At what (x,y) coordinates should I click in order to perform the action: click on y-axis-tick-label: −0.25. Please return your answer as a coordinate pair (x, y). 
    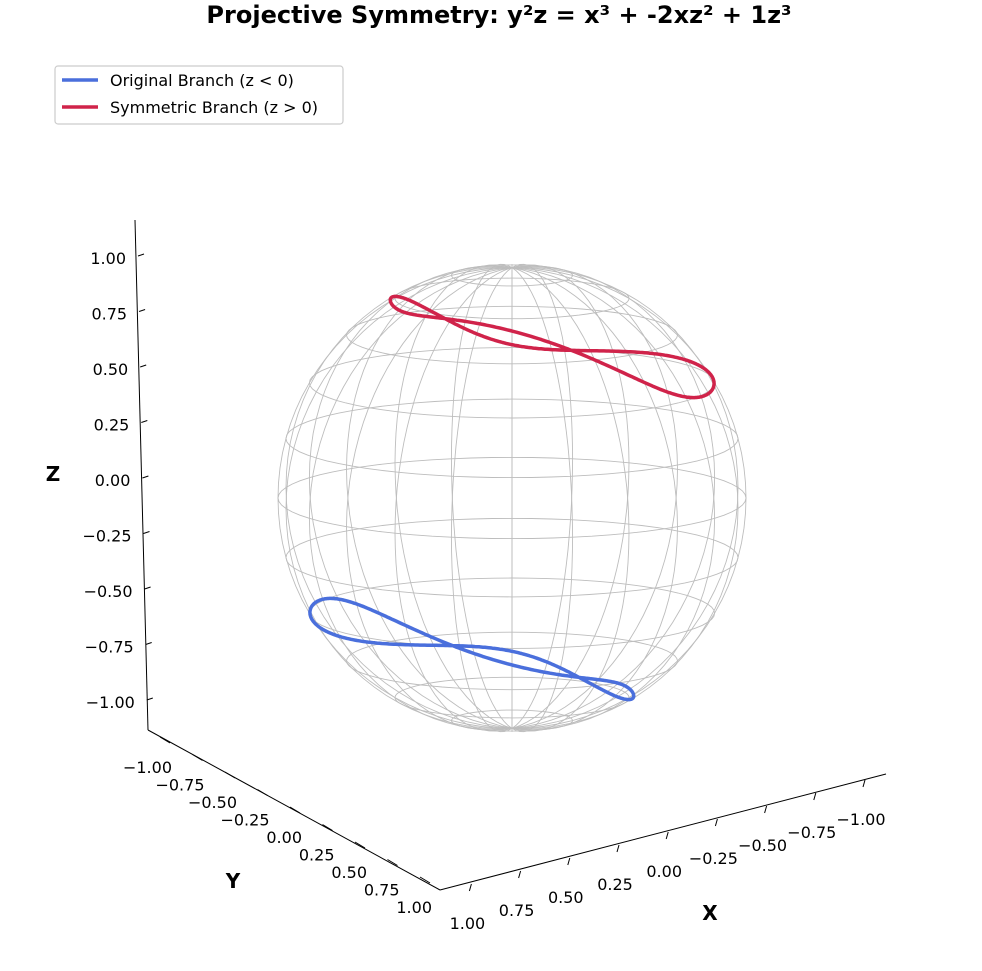
    Looking at the image, I should click on (244, 820).